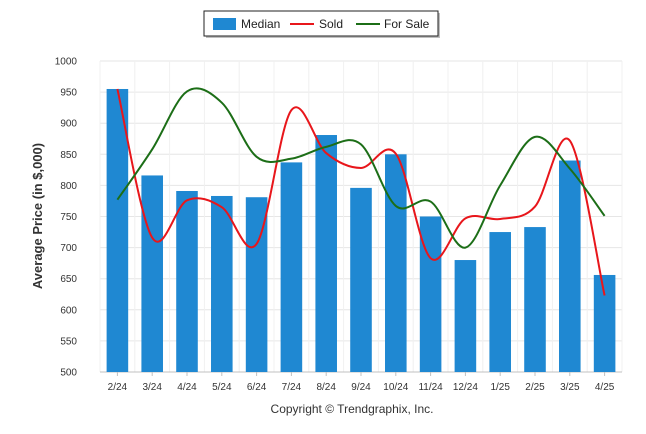  Describe the element at coordinates (68, 124) in the screenshot. I see `y-tick-label: 900` at that location.